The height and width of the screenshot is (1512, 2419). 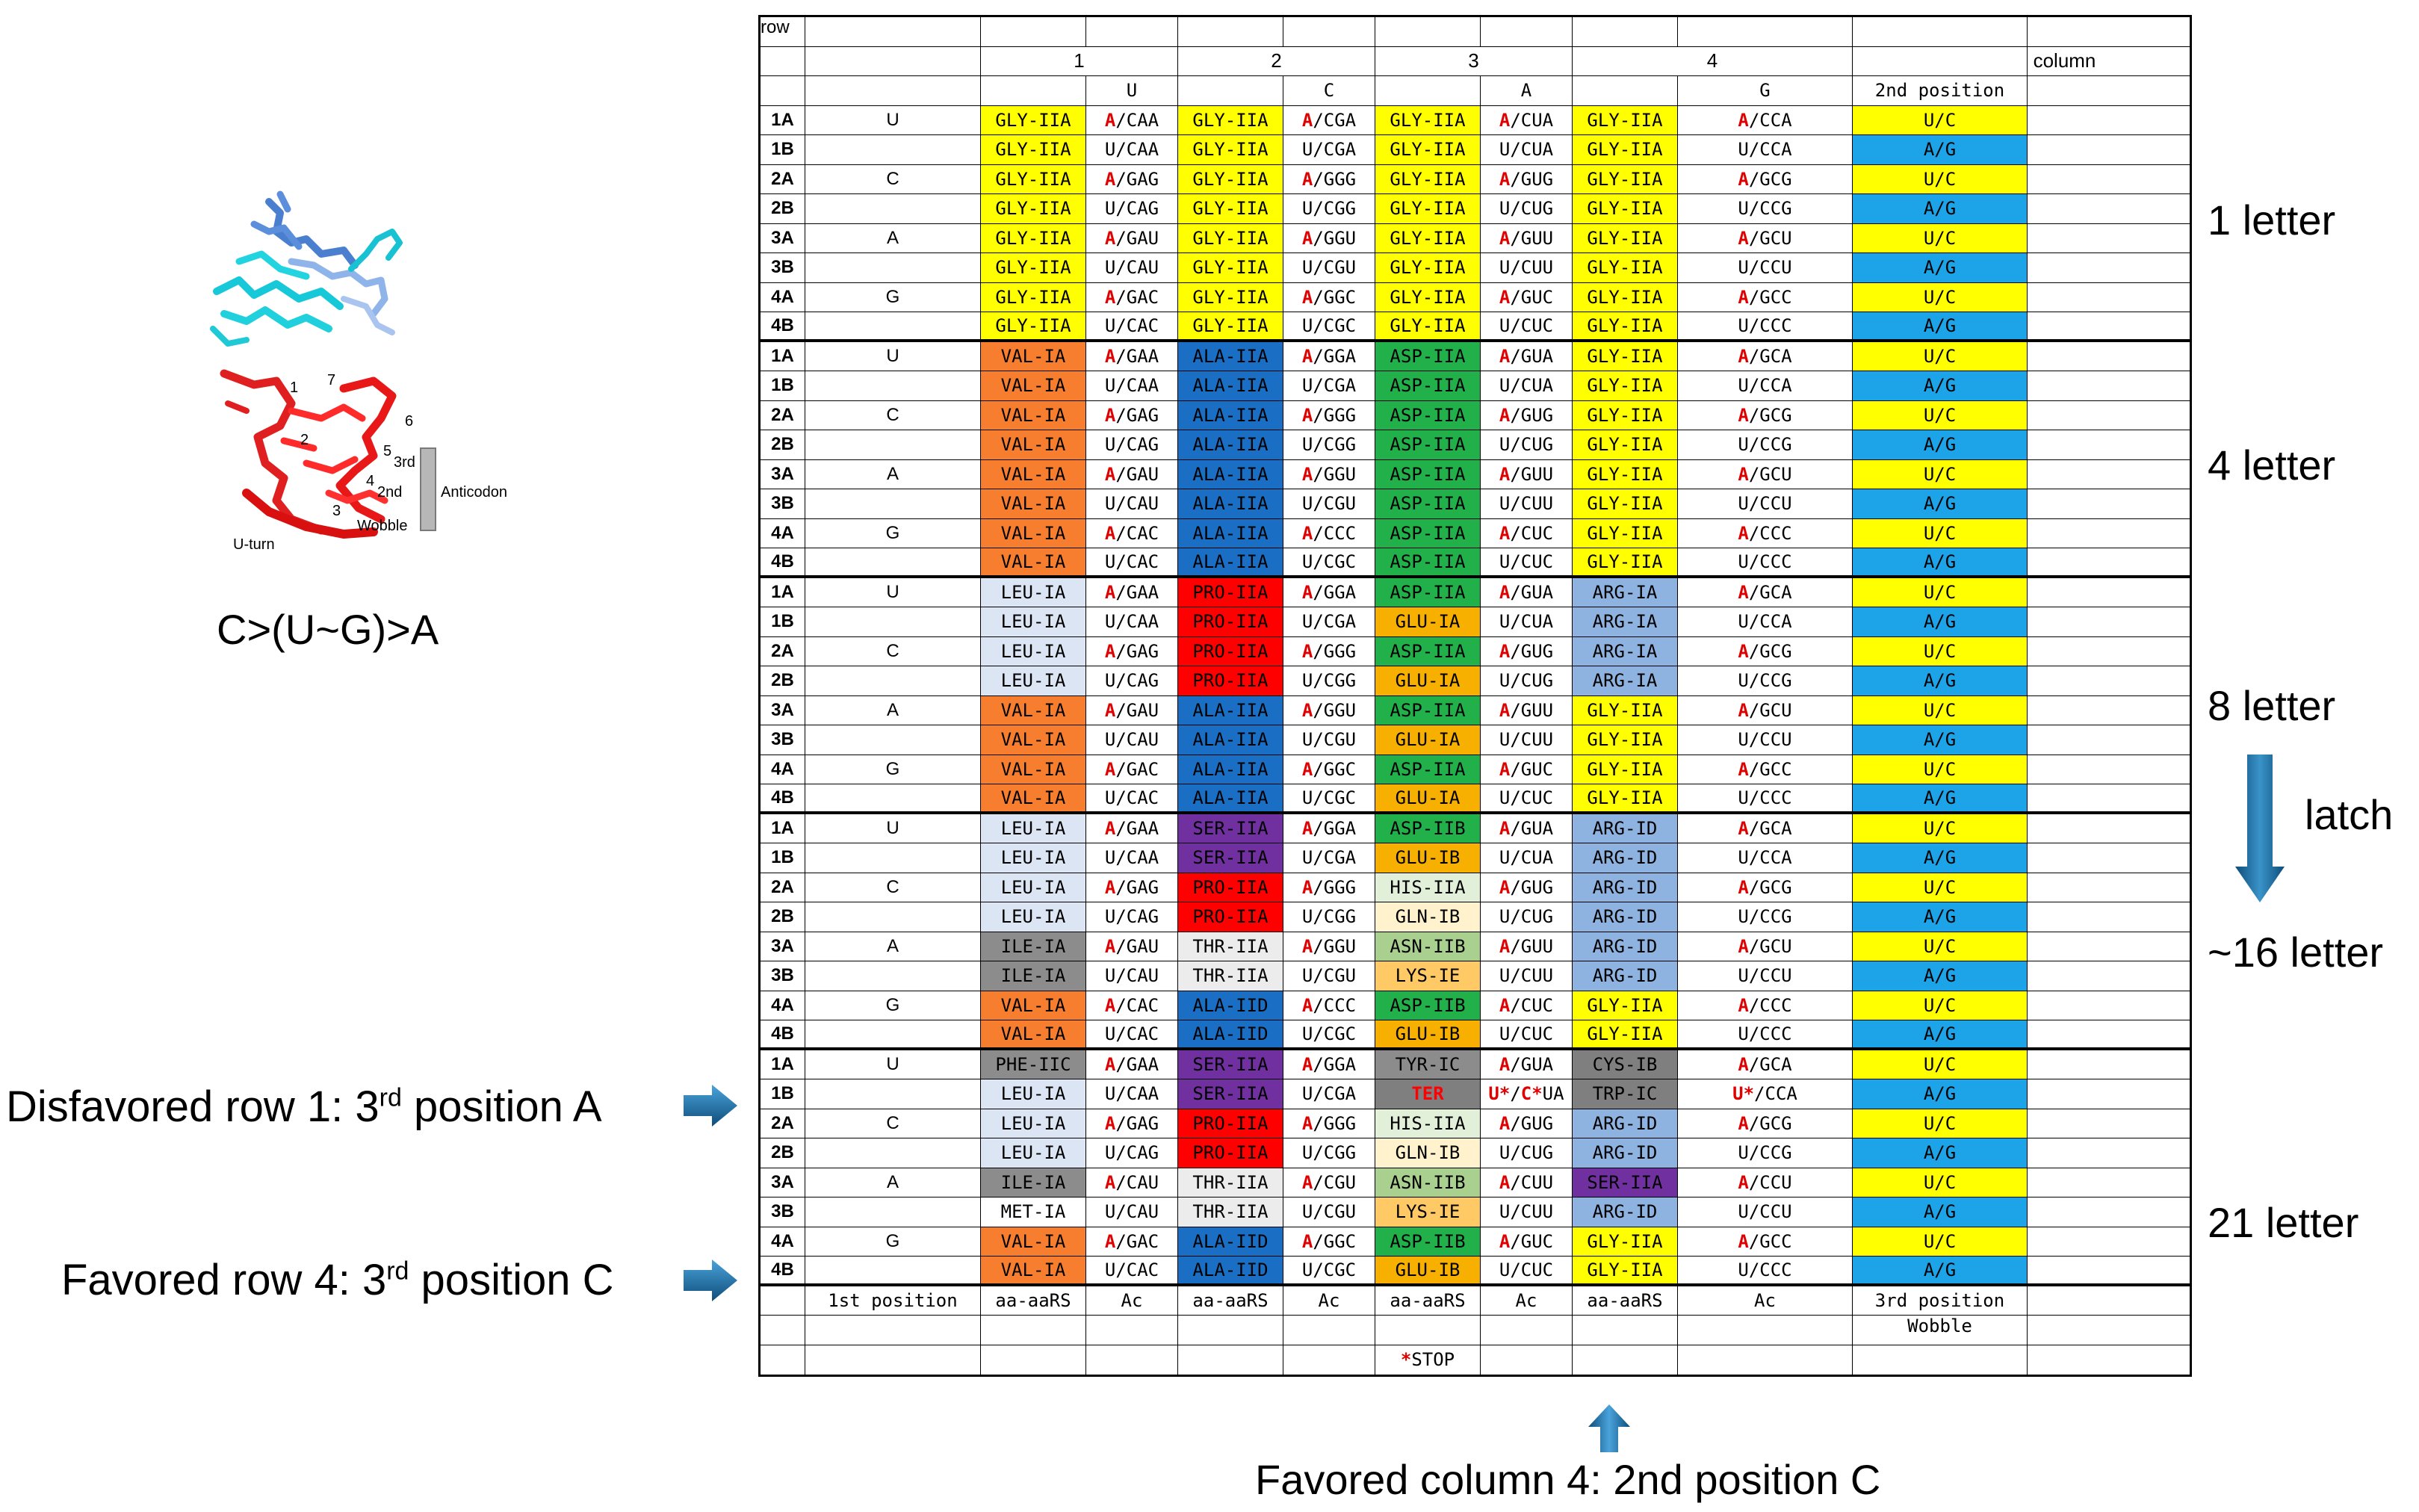 I want to click on column-header: column, so click(x=2064, y=60).